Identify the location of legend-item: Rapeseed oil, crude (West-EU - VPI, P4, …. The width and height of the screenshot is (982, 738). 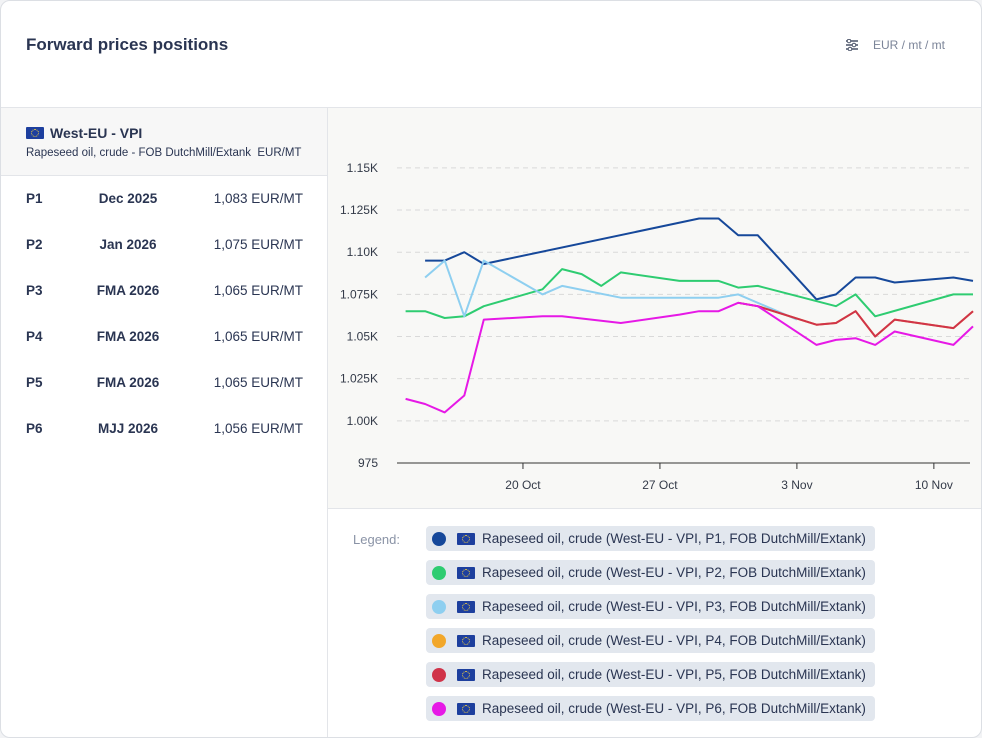
(650, 640).